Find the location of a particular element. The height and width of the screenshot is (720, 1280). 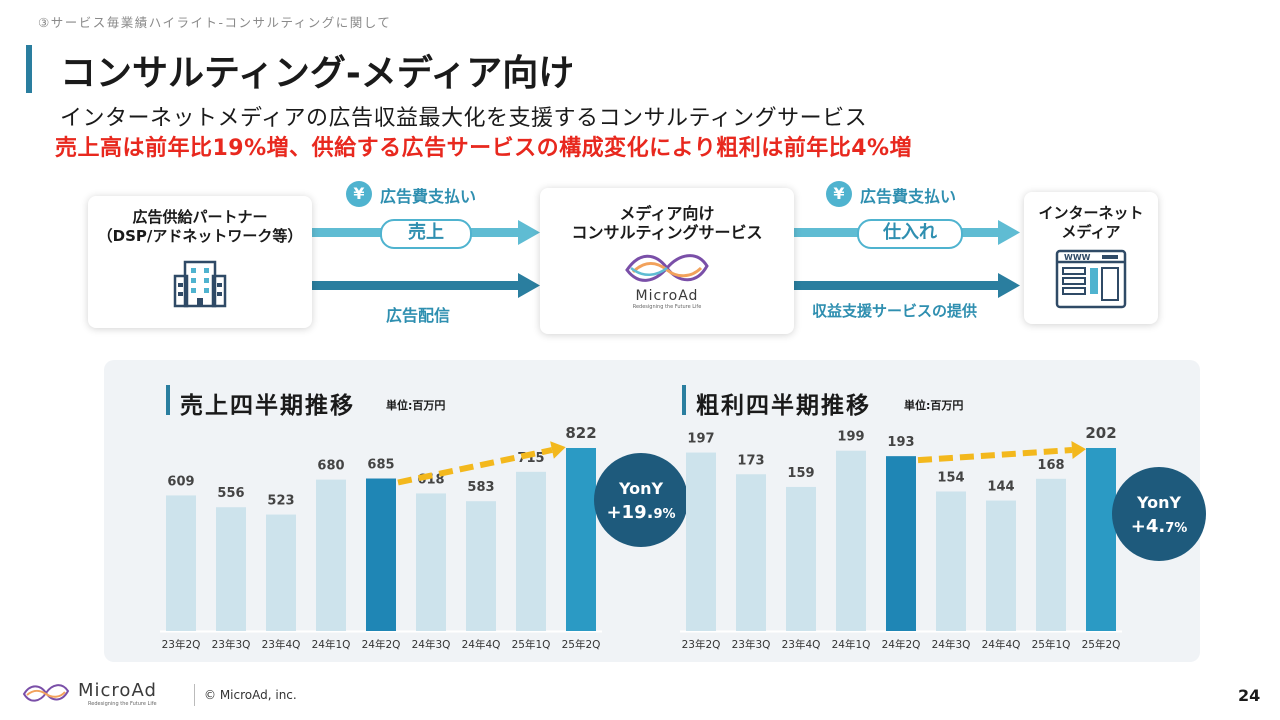

media-sublabel: コンサルティングサービス is located at coordinates (667, 232).